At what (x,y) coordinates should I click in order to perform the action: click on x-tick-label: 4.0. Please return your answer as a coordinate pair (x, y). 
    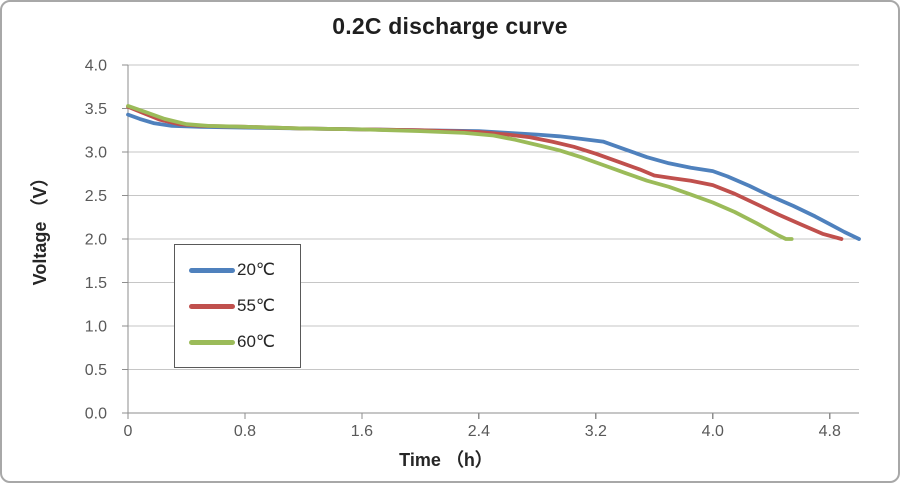
    Looking at the image, I should click on (713, 431).